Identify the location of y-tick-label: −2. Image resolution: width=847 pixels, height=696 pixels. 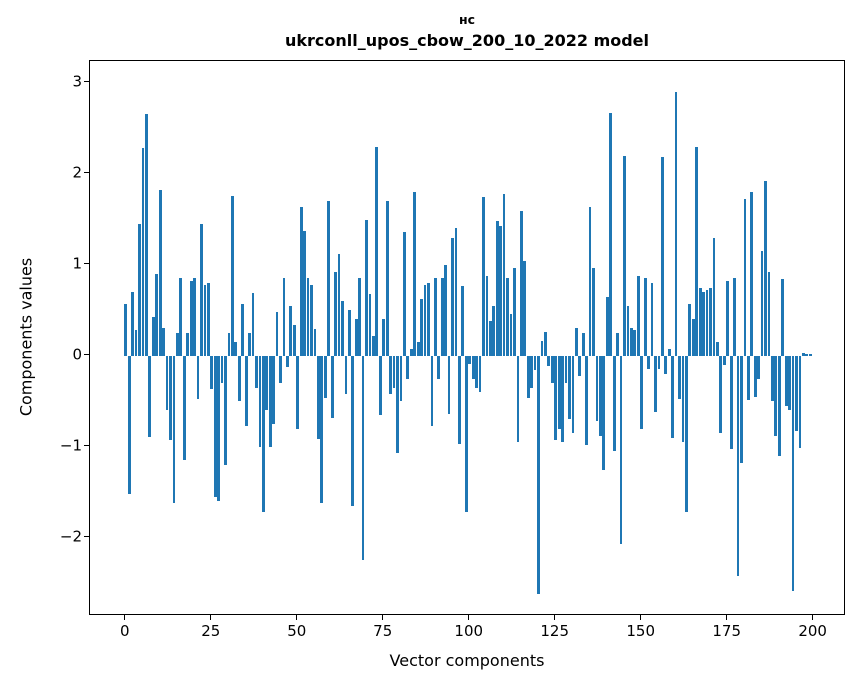
(70, 536).